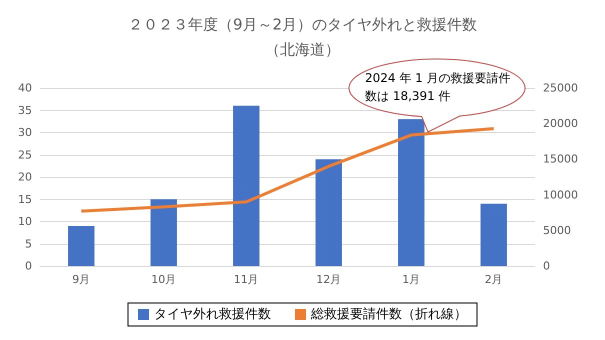  Describe the element at coordinates (81, 279) in the screenshot. I see `x-tick-label: 9月` at that location.